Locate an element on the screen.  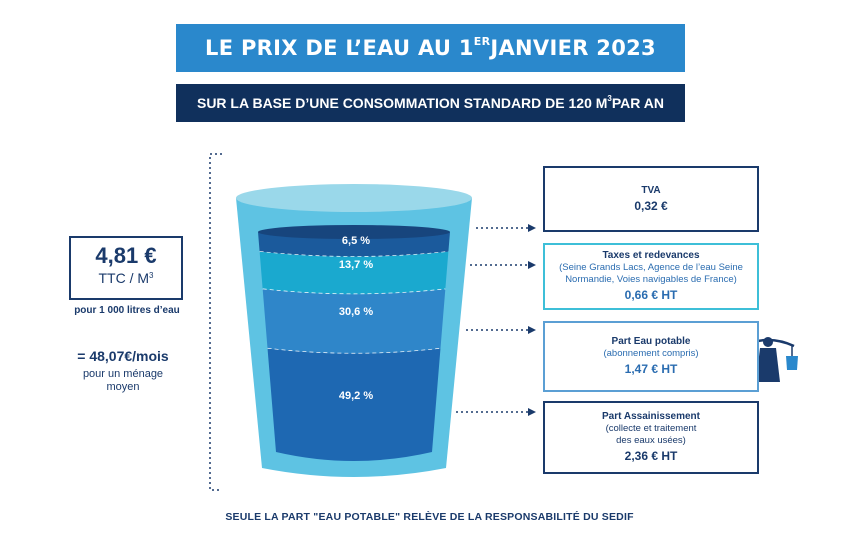
segment-label-3: 30,6 % is located at coordinates (356, 312).